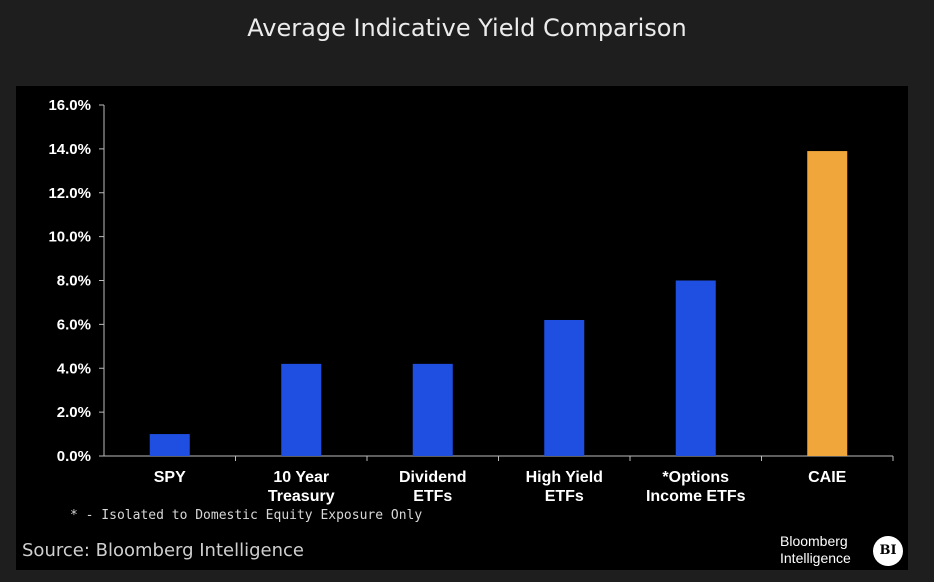  What do you see at coordinates (467, 28) in the screenshot?
I see `chart-title: Average Indicative Yield Comparison` at bounding box center [467, 28].